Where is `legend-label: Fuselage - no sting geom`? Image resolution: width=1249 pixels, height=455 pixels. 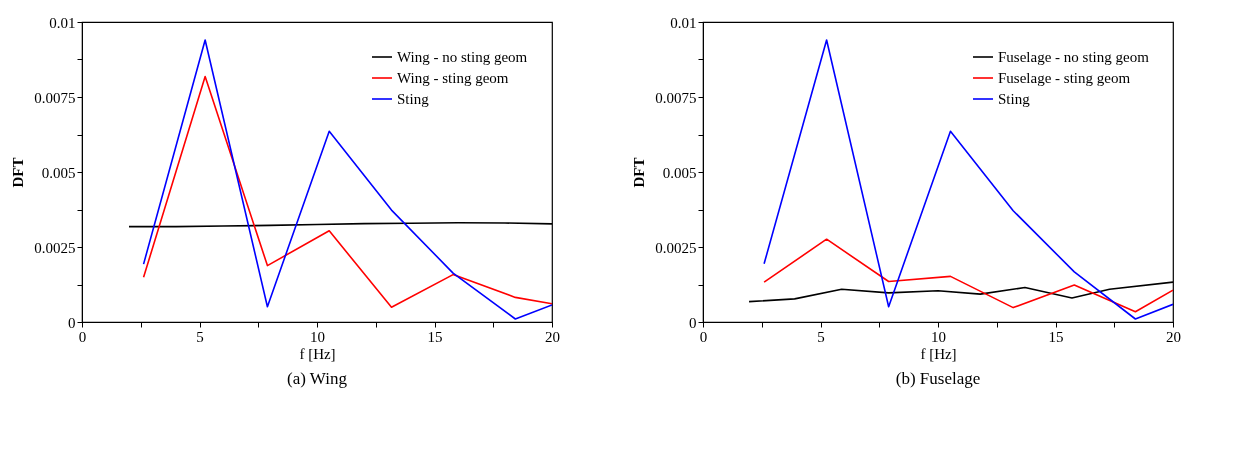
legend-label: Fuselage - no sting geom is located at coordinates (1074, 57).